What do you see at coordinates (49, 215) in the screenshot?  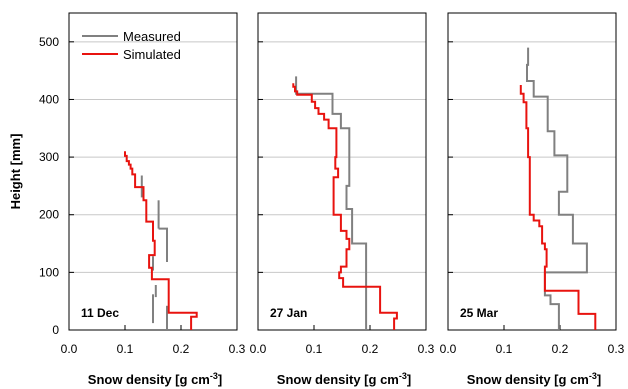 I see `y-tick-label: 200` at bounding box center [49, 215].